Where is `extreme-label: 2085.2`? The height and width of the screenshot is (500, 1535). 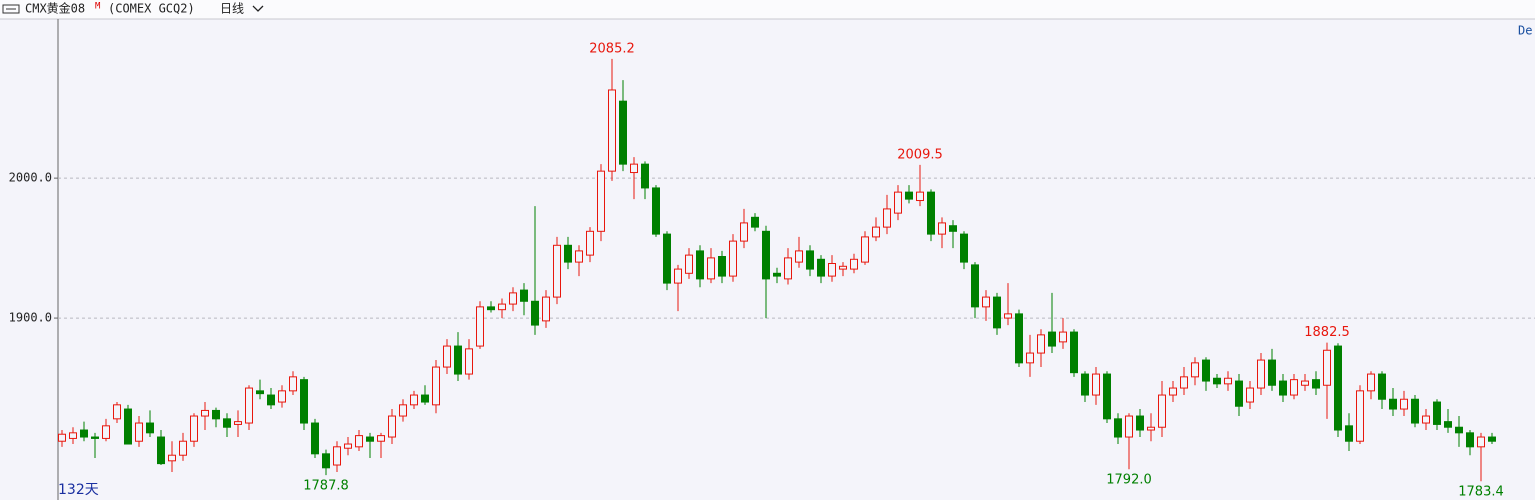 extreme-label: 2085.2 is located at coordinates (612, 48).